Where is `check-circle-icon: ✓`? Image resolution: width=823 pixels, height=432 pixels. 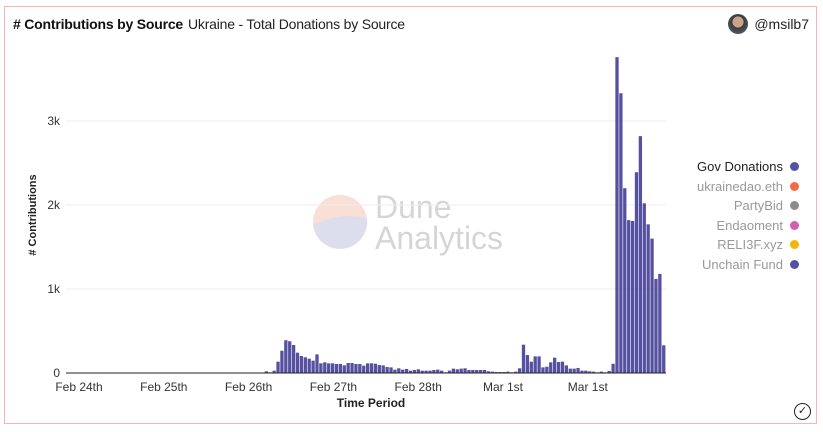 check-circle-icon: ✓ is located at coordinates (802, 411).